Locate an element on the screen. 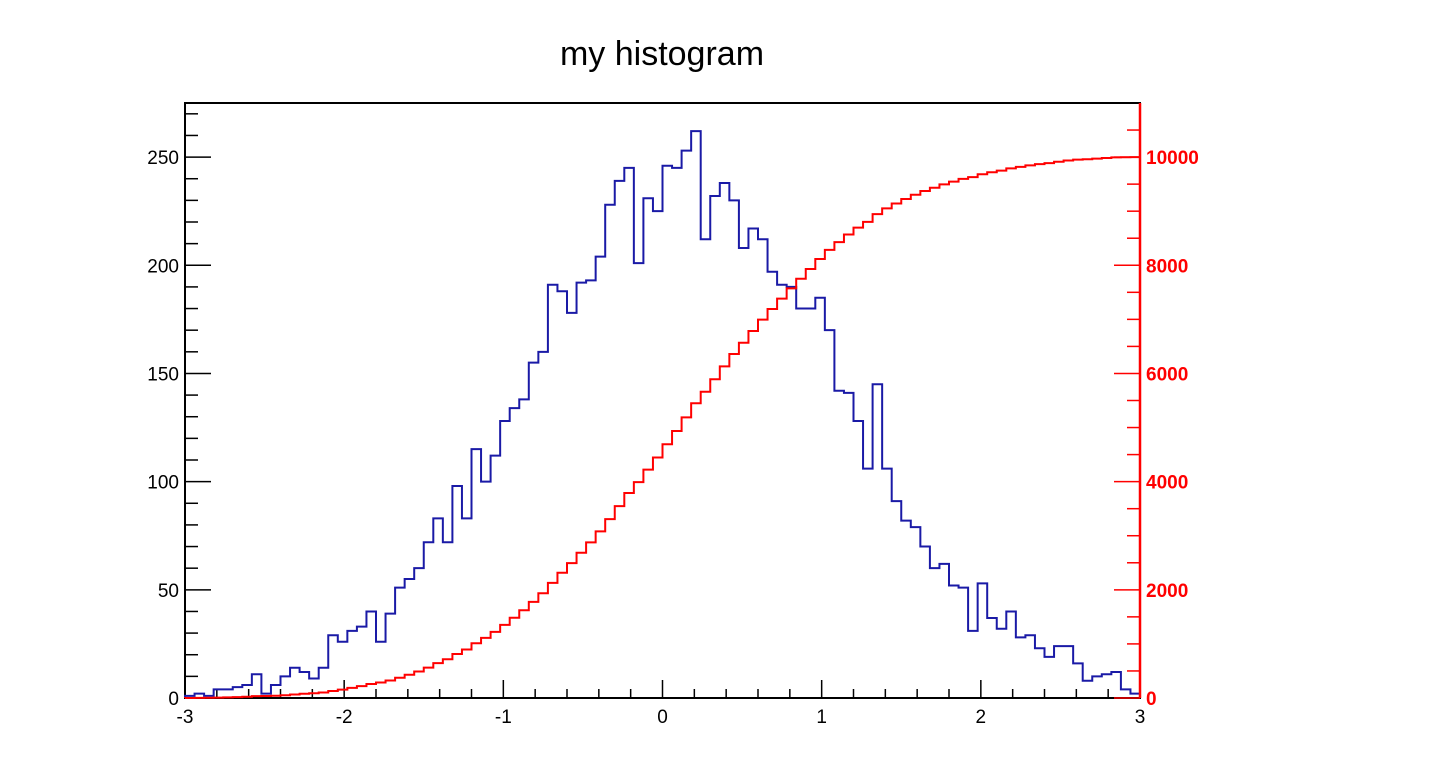 The height and width of the screenshot is (758, 1438). bottom-tick-label: -2 is located at coordinates (344, 717).